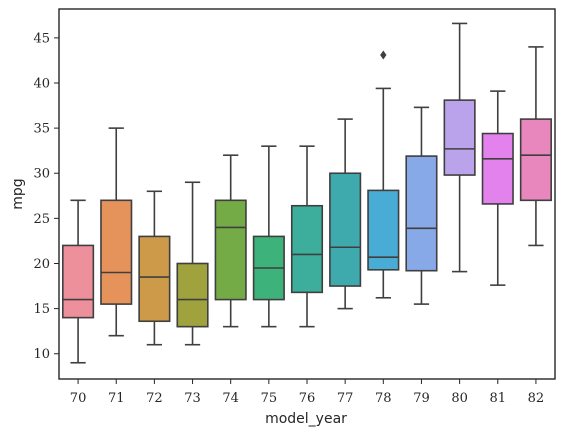  Describe the element at coordinates (78, 398) in the screenshot. I see `x-tick-label: 70` at that location.